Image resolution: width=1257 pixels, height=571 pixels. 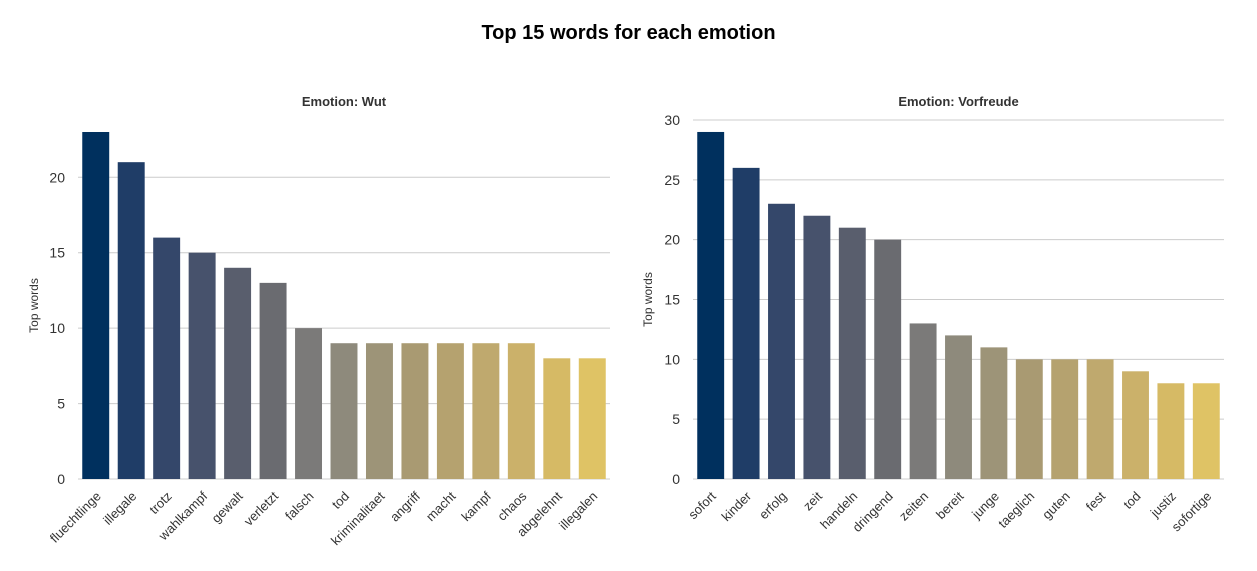 What do you see at coordinates (676, 479) in the screenshot?
I see `vorfreude-ytick-label: 0` at bounding box center [676, 479].